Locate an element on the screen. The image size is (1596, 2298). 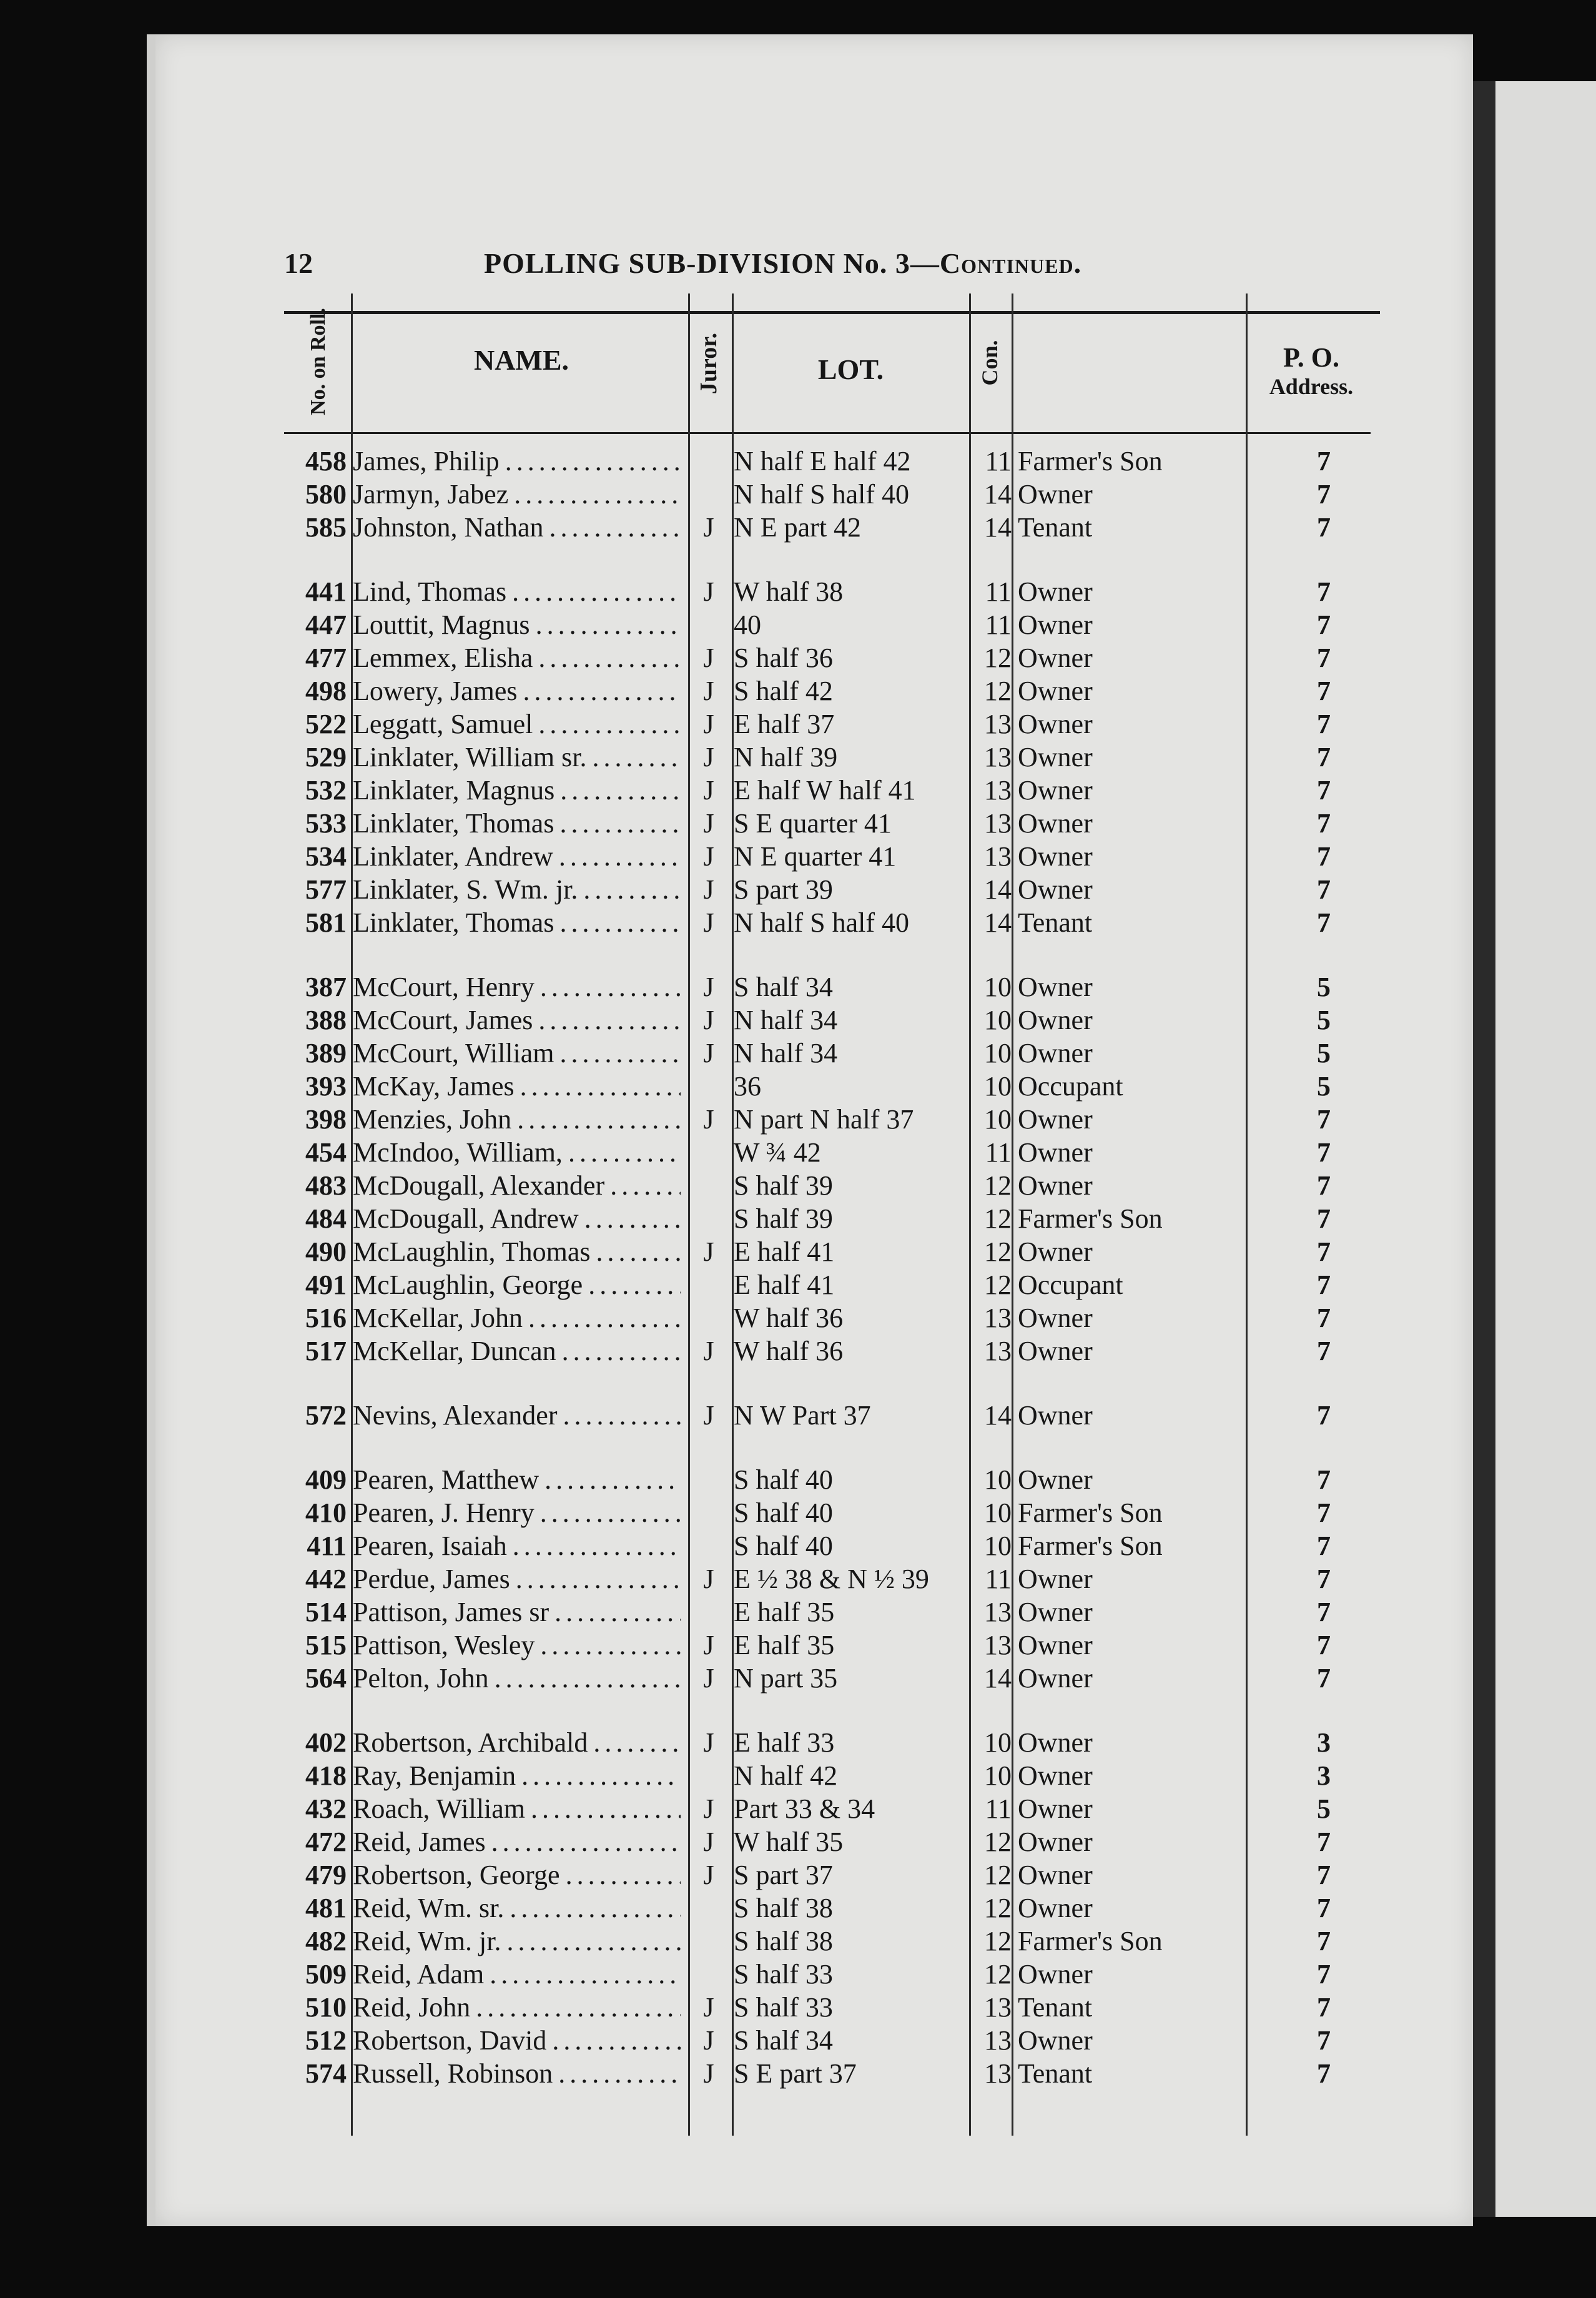
lot: S half 33 is located at coordinates (783, 1975).